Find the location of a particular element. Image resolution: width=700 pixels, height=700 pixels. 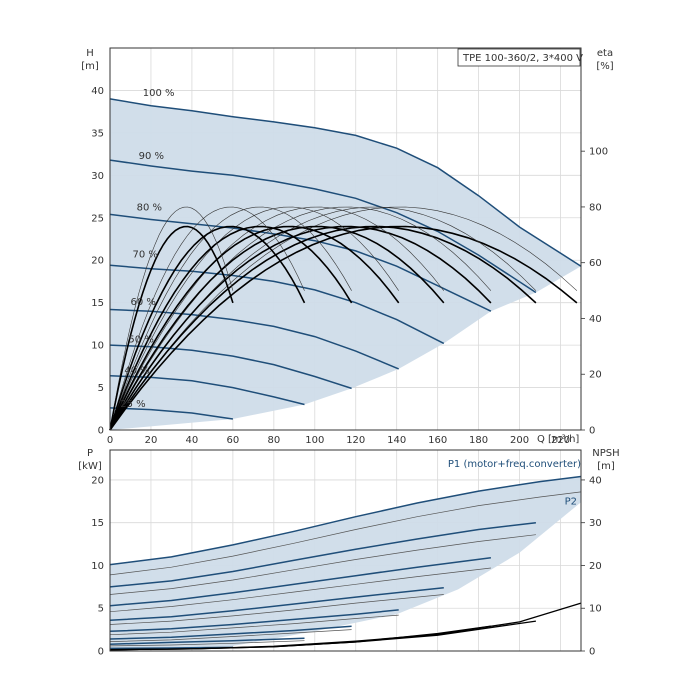

y2-tick-label: 60 is located at coordinates (595, 263).